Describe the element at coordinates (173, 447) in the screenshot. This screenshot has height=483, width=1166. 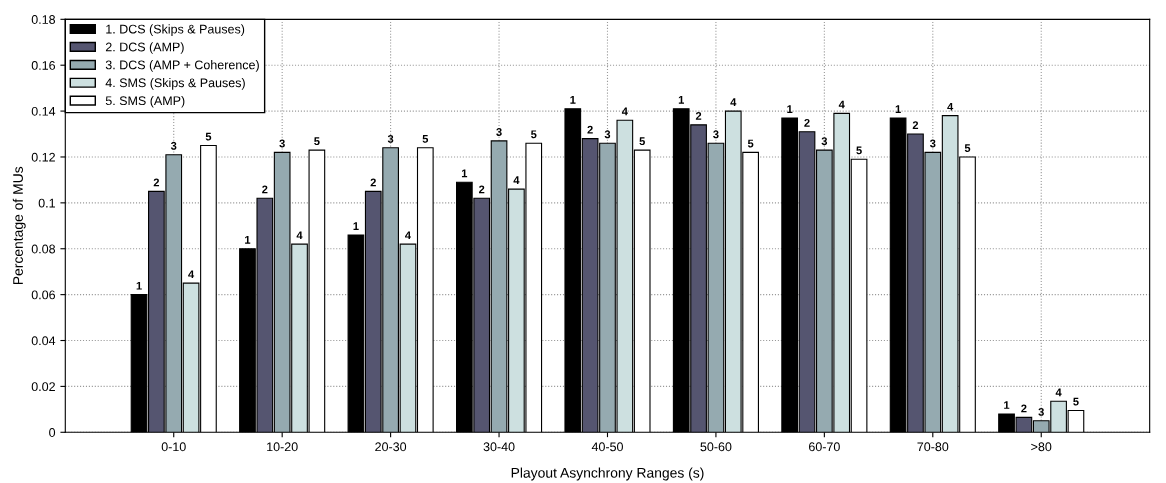
I see `x-tick-label: 0-10` at that location.